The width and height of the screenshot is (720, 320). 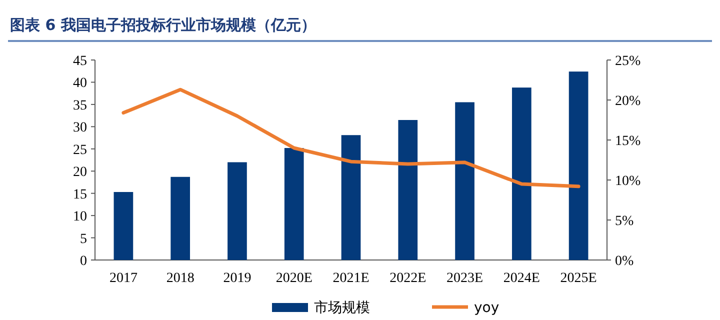 What do you see at coordinates (80, 217) in the screenshot?
I see `y-tick-label: 10` at bounding box center [80, 217].